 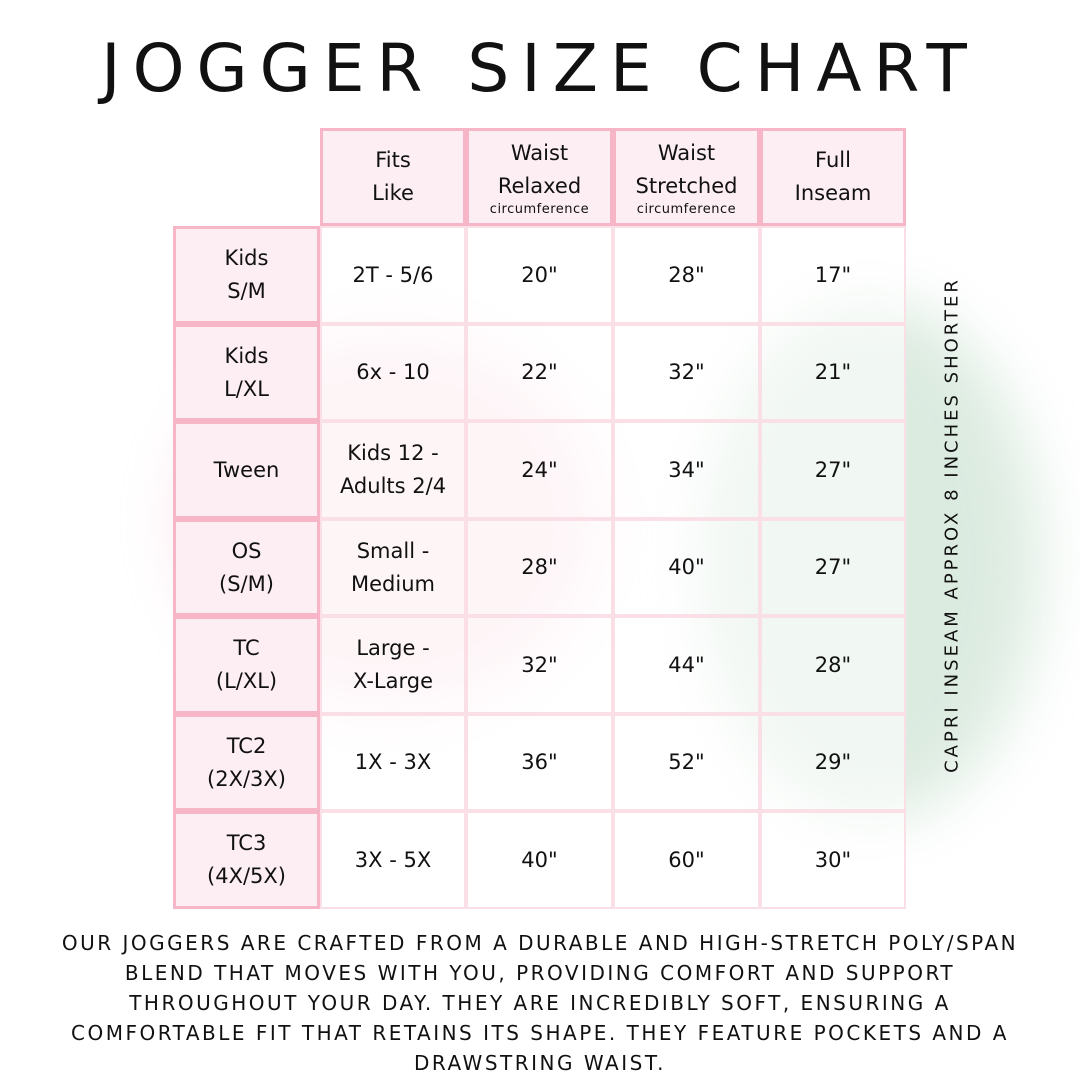 What do you see at coordinates (539, 470) in the screenshot?
I see `table-cell-relaxed: 24"` at bounding box center [539, 470].